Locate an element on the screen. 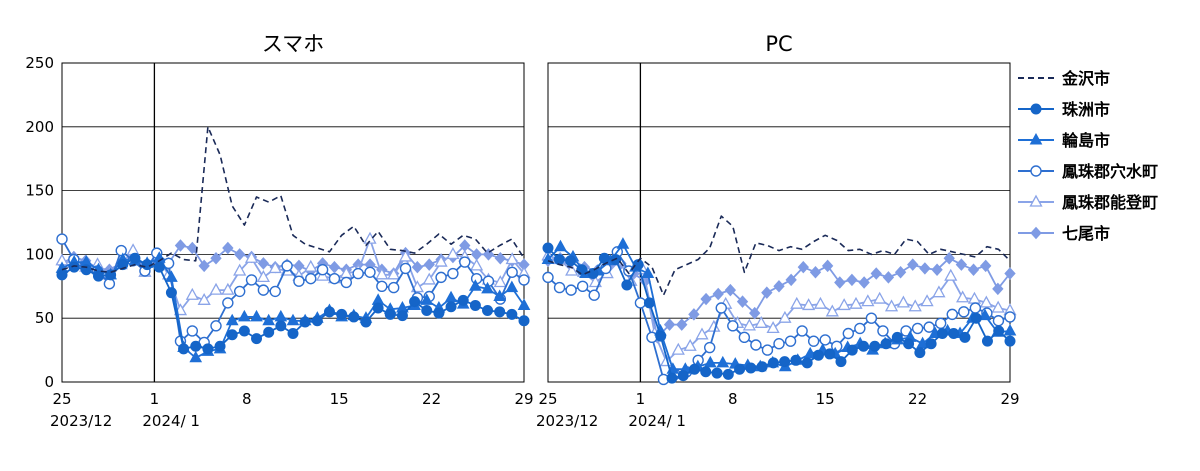  legend-label: 鳳珠郡能登町 is located at coordinates (1110, 202).